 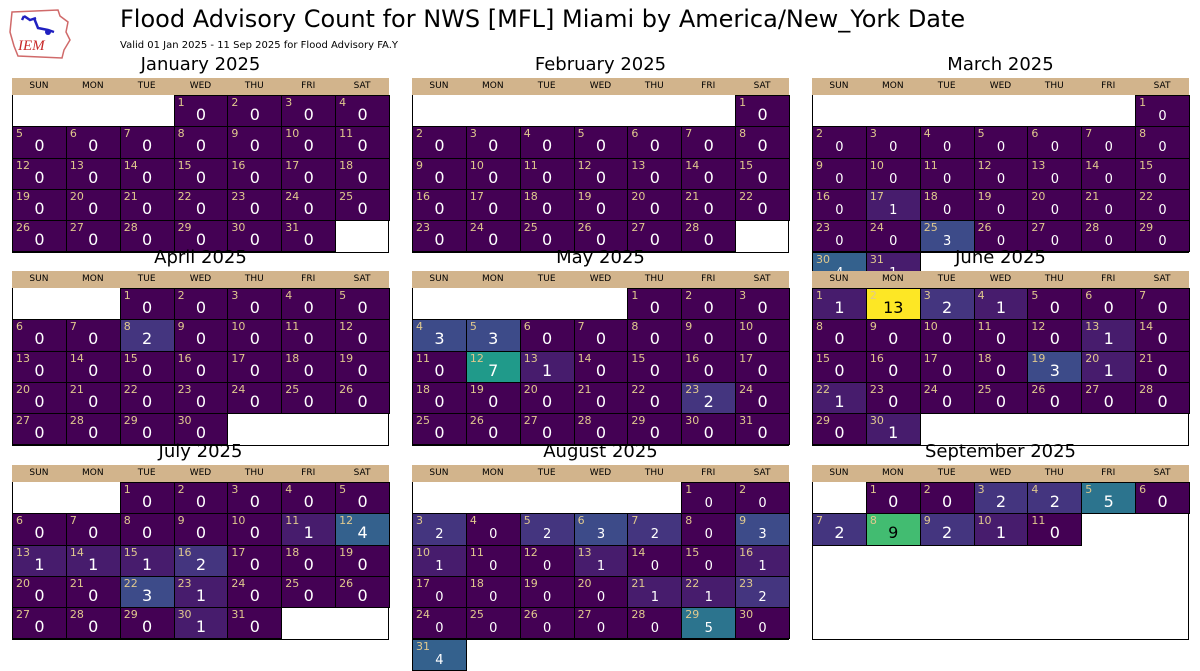 I want to click on advisory-count: 3, so click(x=947, y=242).